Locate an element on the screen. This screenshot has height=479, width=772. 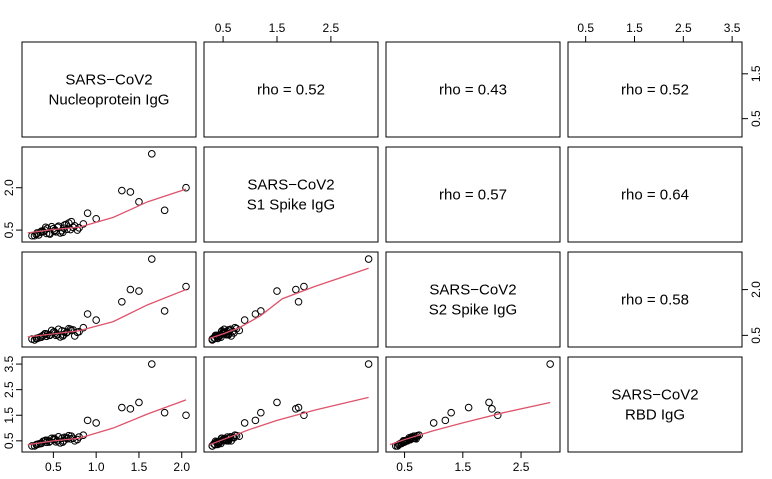
correlation-label: rho = 0.57 is located at coordinates (473, 195).